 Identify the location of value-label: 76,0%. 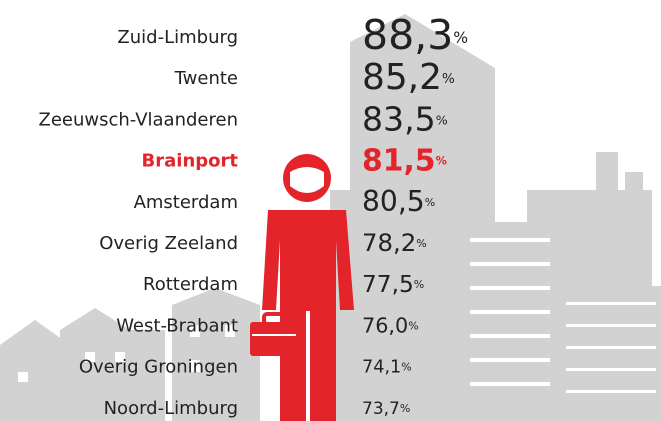
(390, 325).